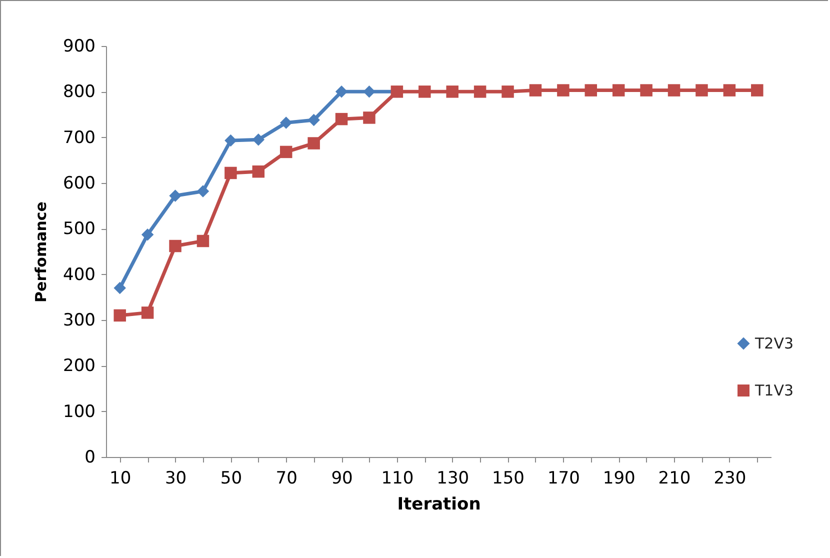 The height and width of the screenshot is (558, 830). What do you see at coordinates (79, 229) in the screenshot?
I see `y-tick-label: 500` at bounding box center [79, 229].